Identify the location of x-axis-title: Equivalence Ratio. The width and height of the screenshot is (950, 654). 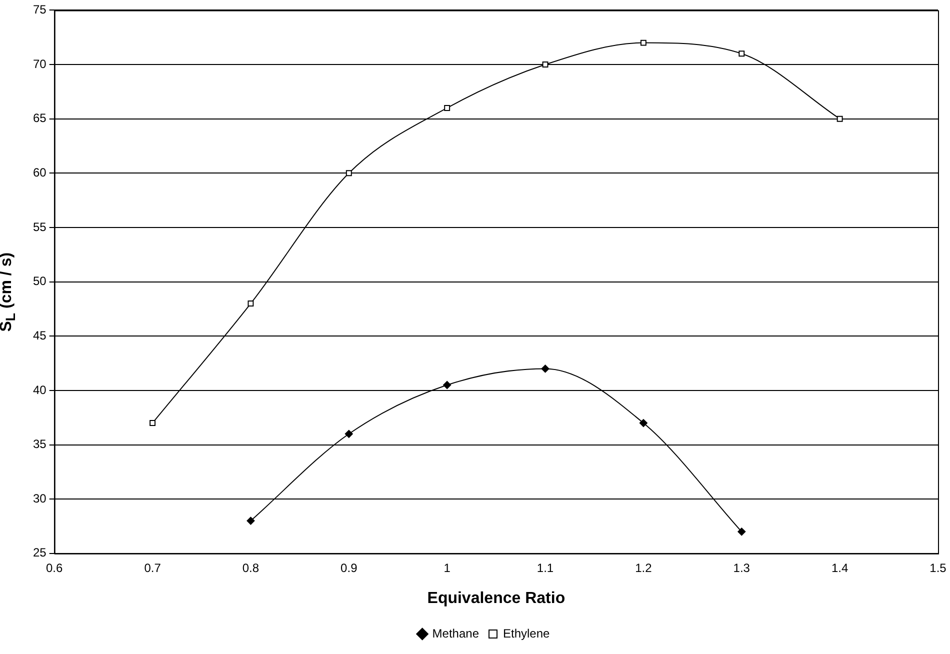
(496, 598).